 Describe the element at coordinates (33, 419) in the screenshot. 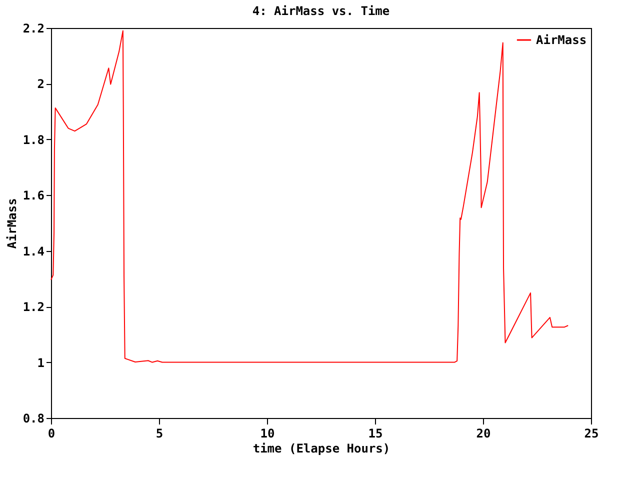

I see `y-tick-label: 0.8` at that location.